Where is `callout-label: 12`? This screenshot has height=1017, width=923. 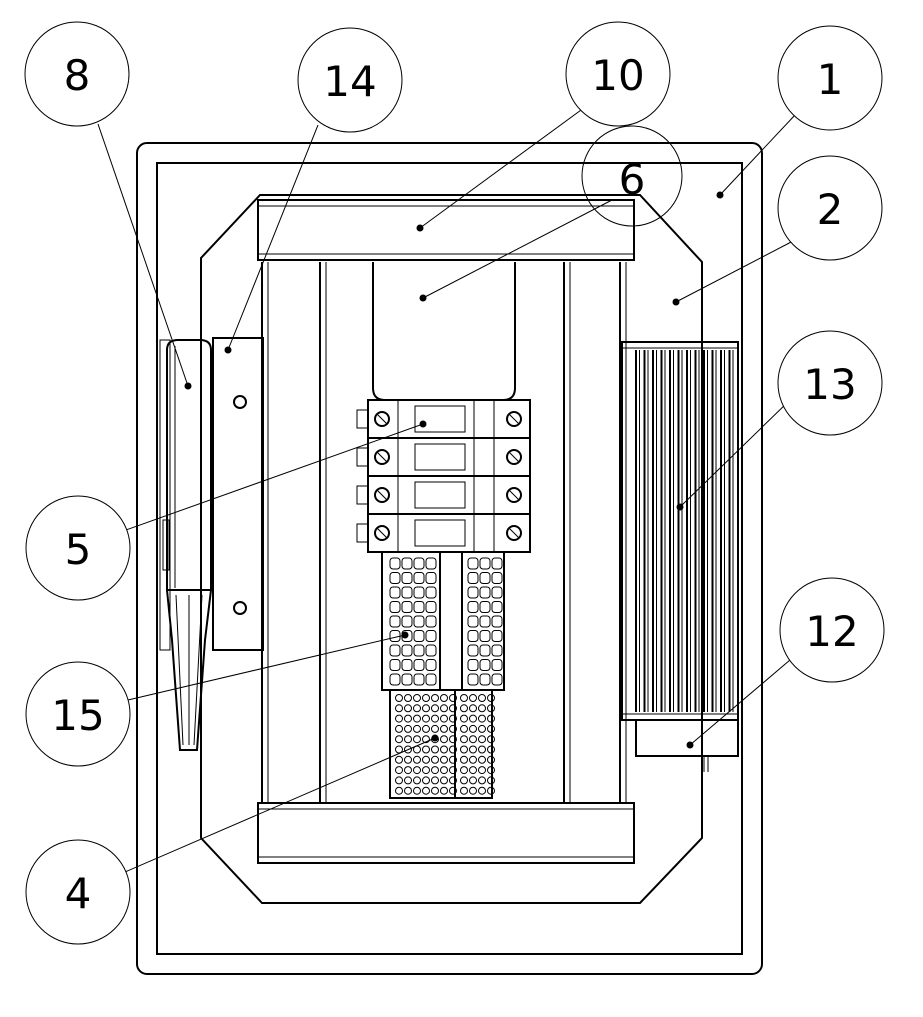
callout-label: 12 is located at coordinates (831, 631).